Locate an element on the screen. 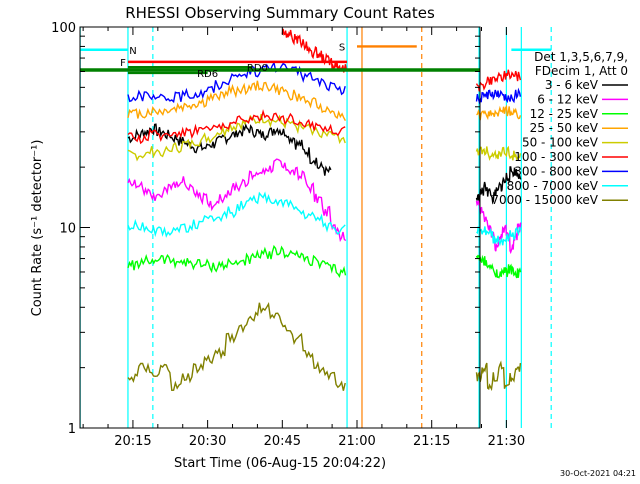  x-tick-label-3: 21:00 is located at coordinates (356, 441).